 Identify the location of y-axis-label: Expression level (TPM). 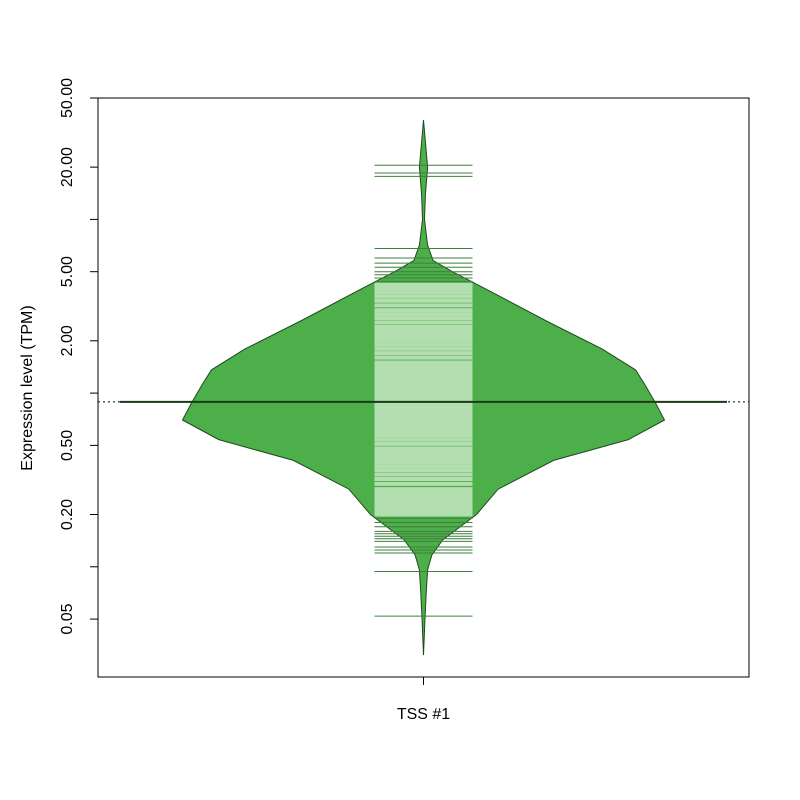
(27, 387).